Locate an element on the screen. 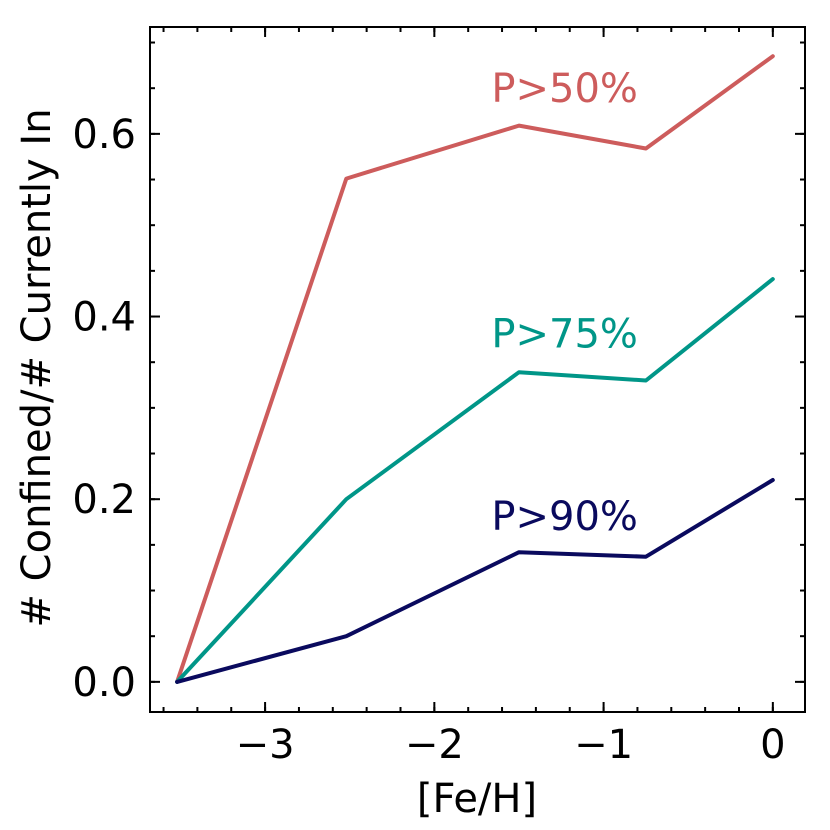 The height and width of the screenshot is (830, 830). series-label-p75: P>75% is located at coordinates (564, 335).